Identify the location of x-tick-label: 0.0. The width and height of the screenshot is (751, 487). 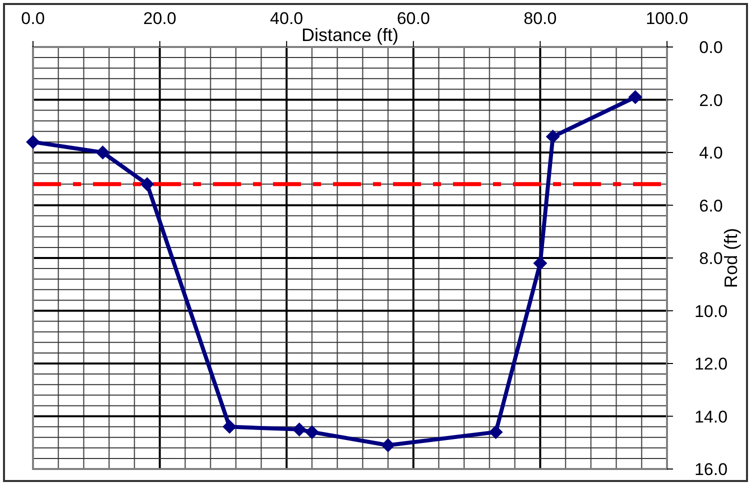
(33, 18).